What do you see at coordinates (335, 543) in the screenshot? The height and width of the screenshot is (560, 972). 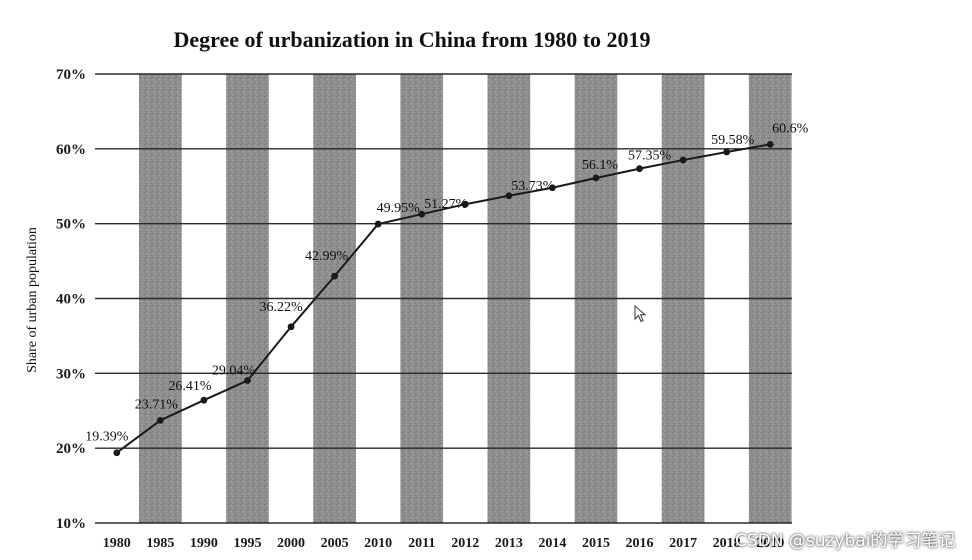 I see `x-tick-label: 2005` at bounding box center [335, 543].